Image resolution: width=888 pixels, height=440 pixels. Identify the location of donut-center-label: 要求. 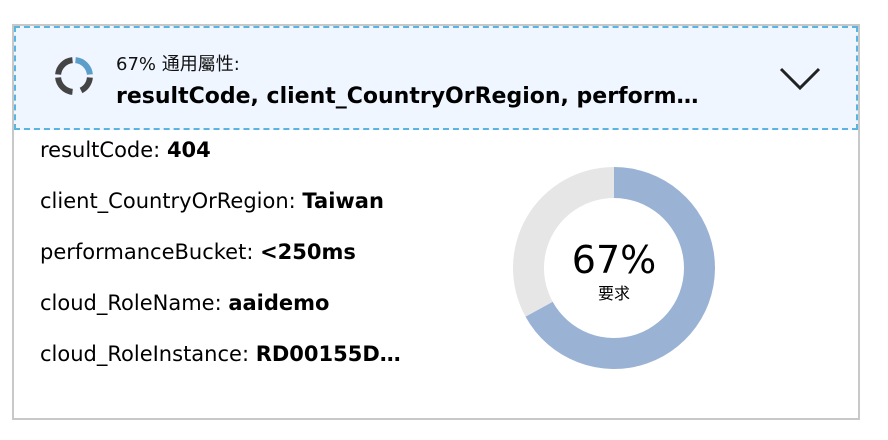
(613, 293).